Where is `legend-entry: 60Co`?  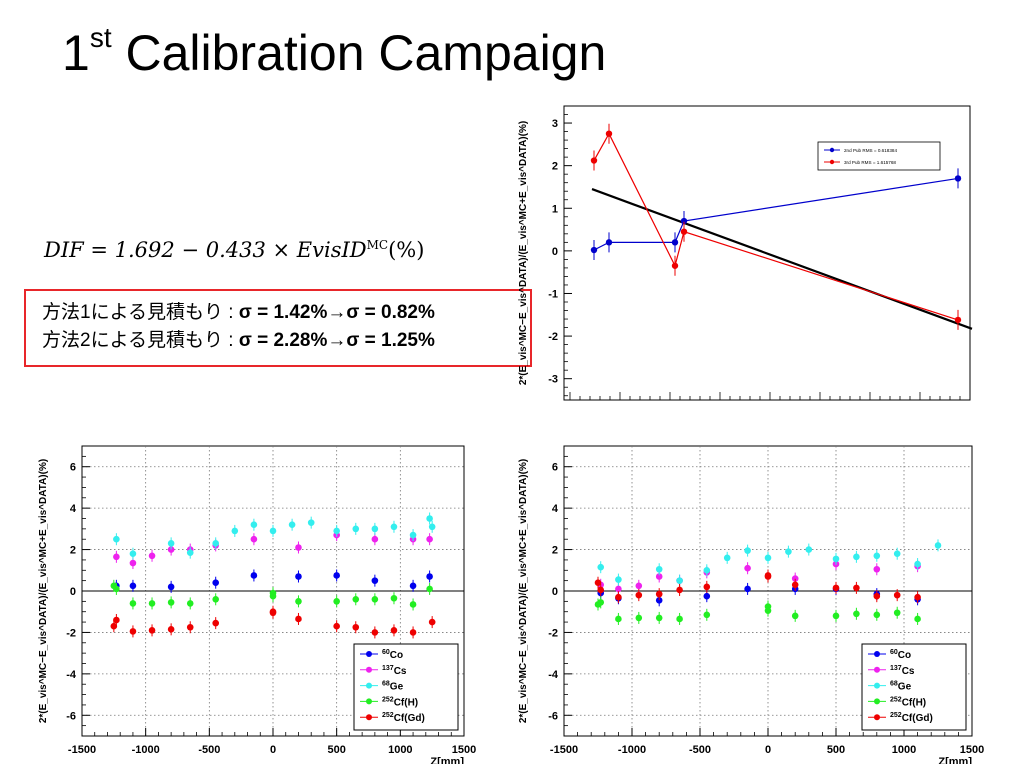
legend-entry: 60Co is located at coordinates (392, 655).